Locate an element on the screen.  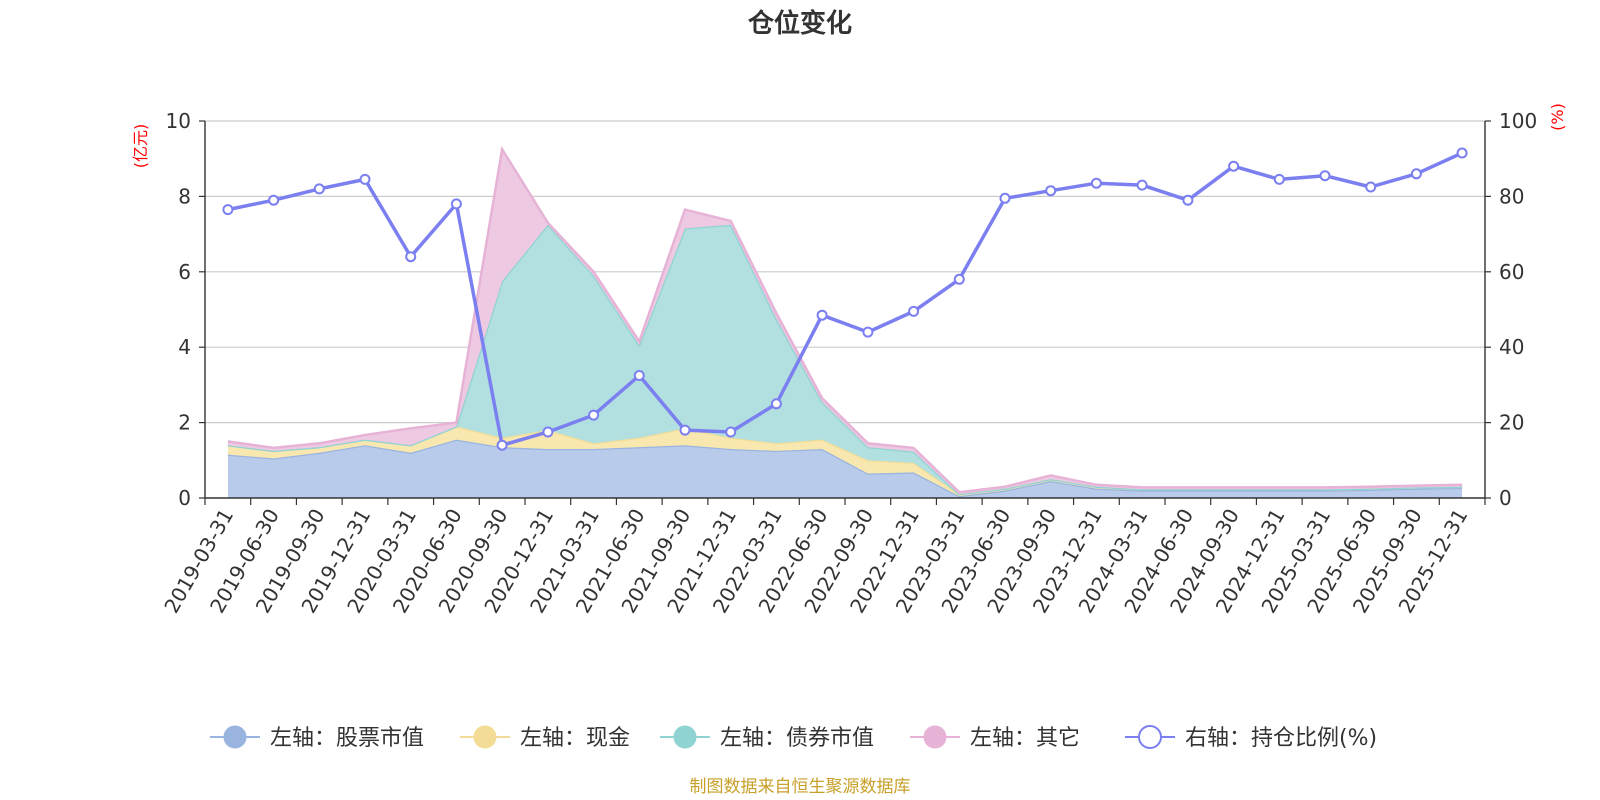
right-tick-label: 80 is located at coordinates (1511, 196).